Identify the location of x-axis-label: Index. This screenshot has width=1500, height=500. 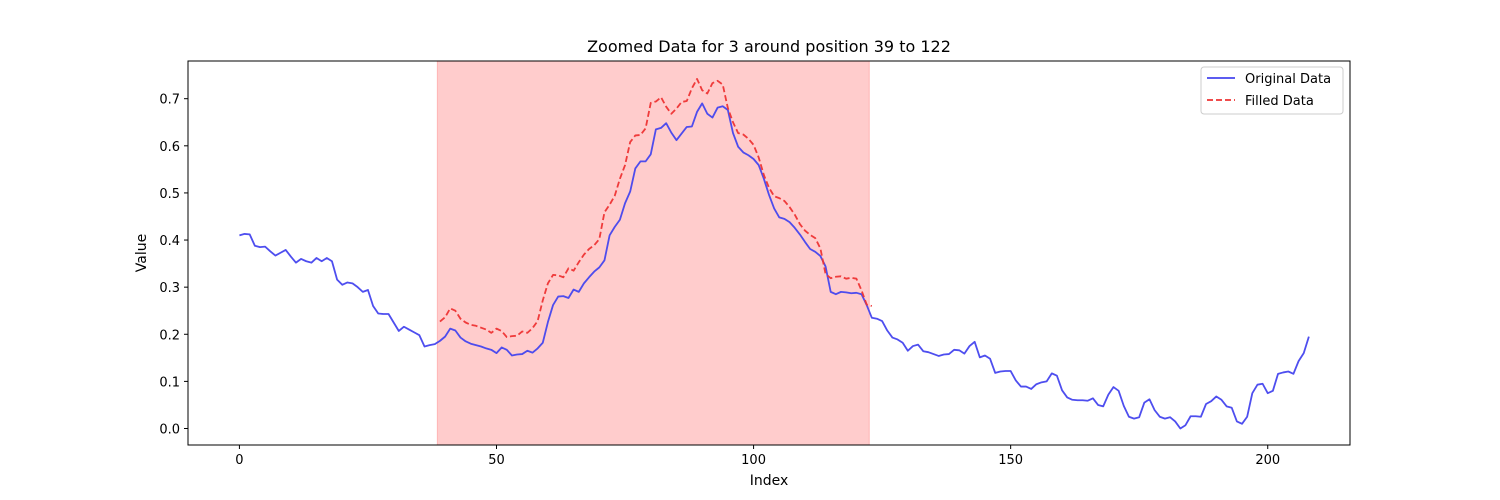
(769, 481).